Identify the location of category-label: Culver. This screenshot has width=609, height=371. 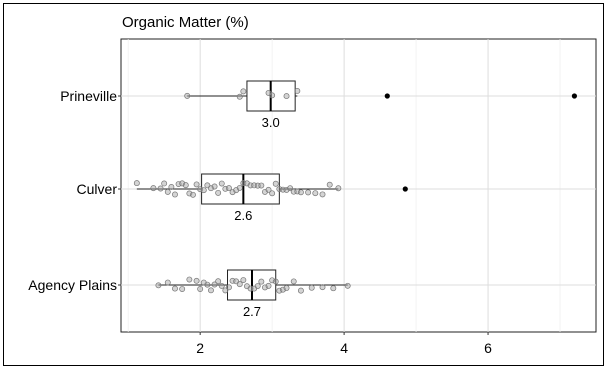
(97, 189).